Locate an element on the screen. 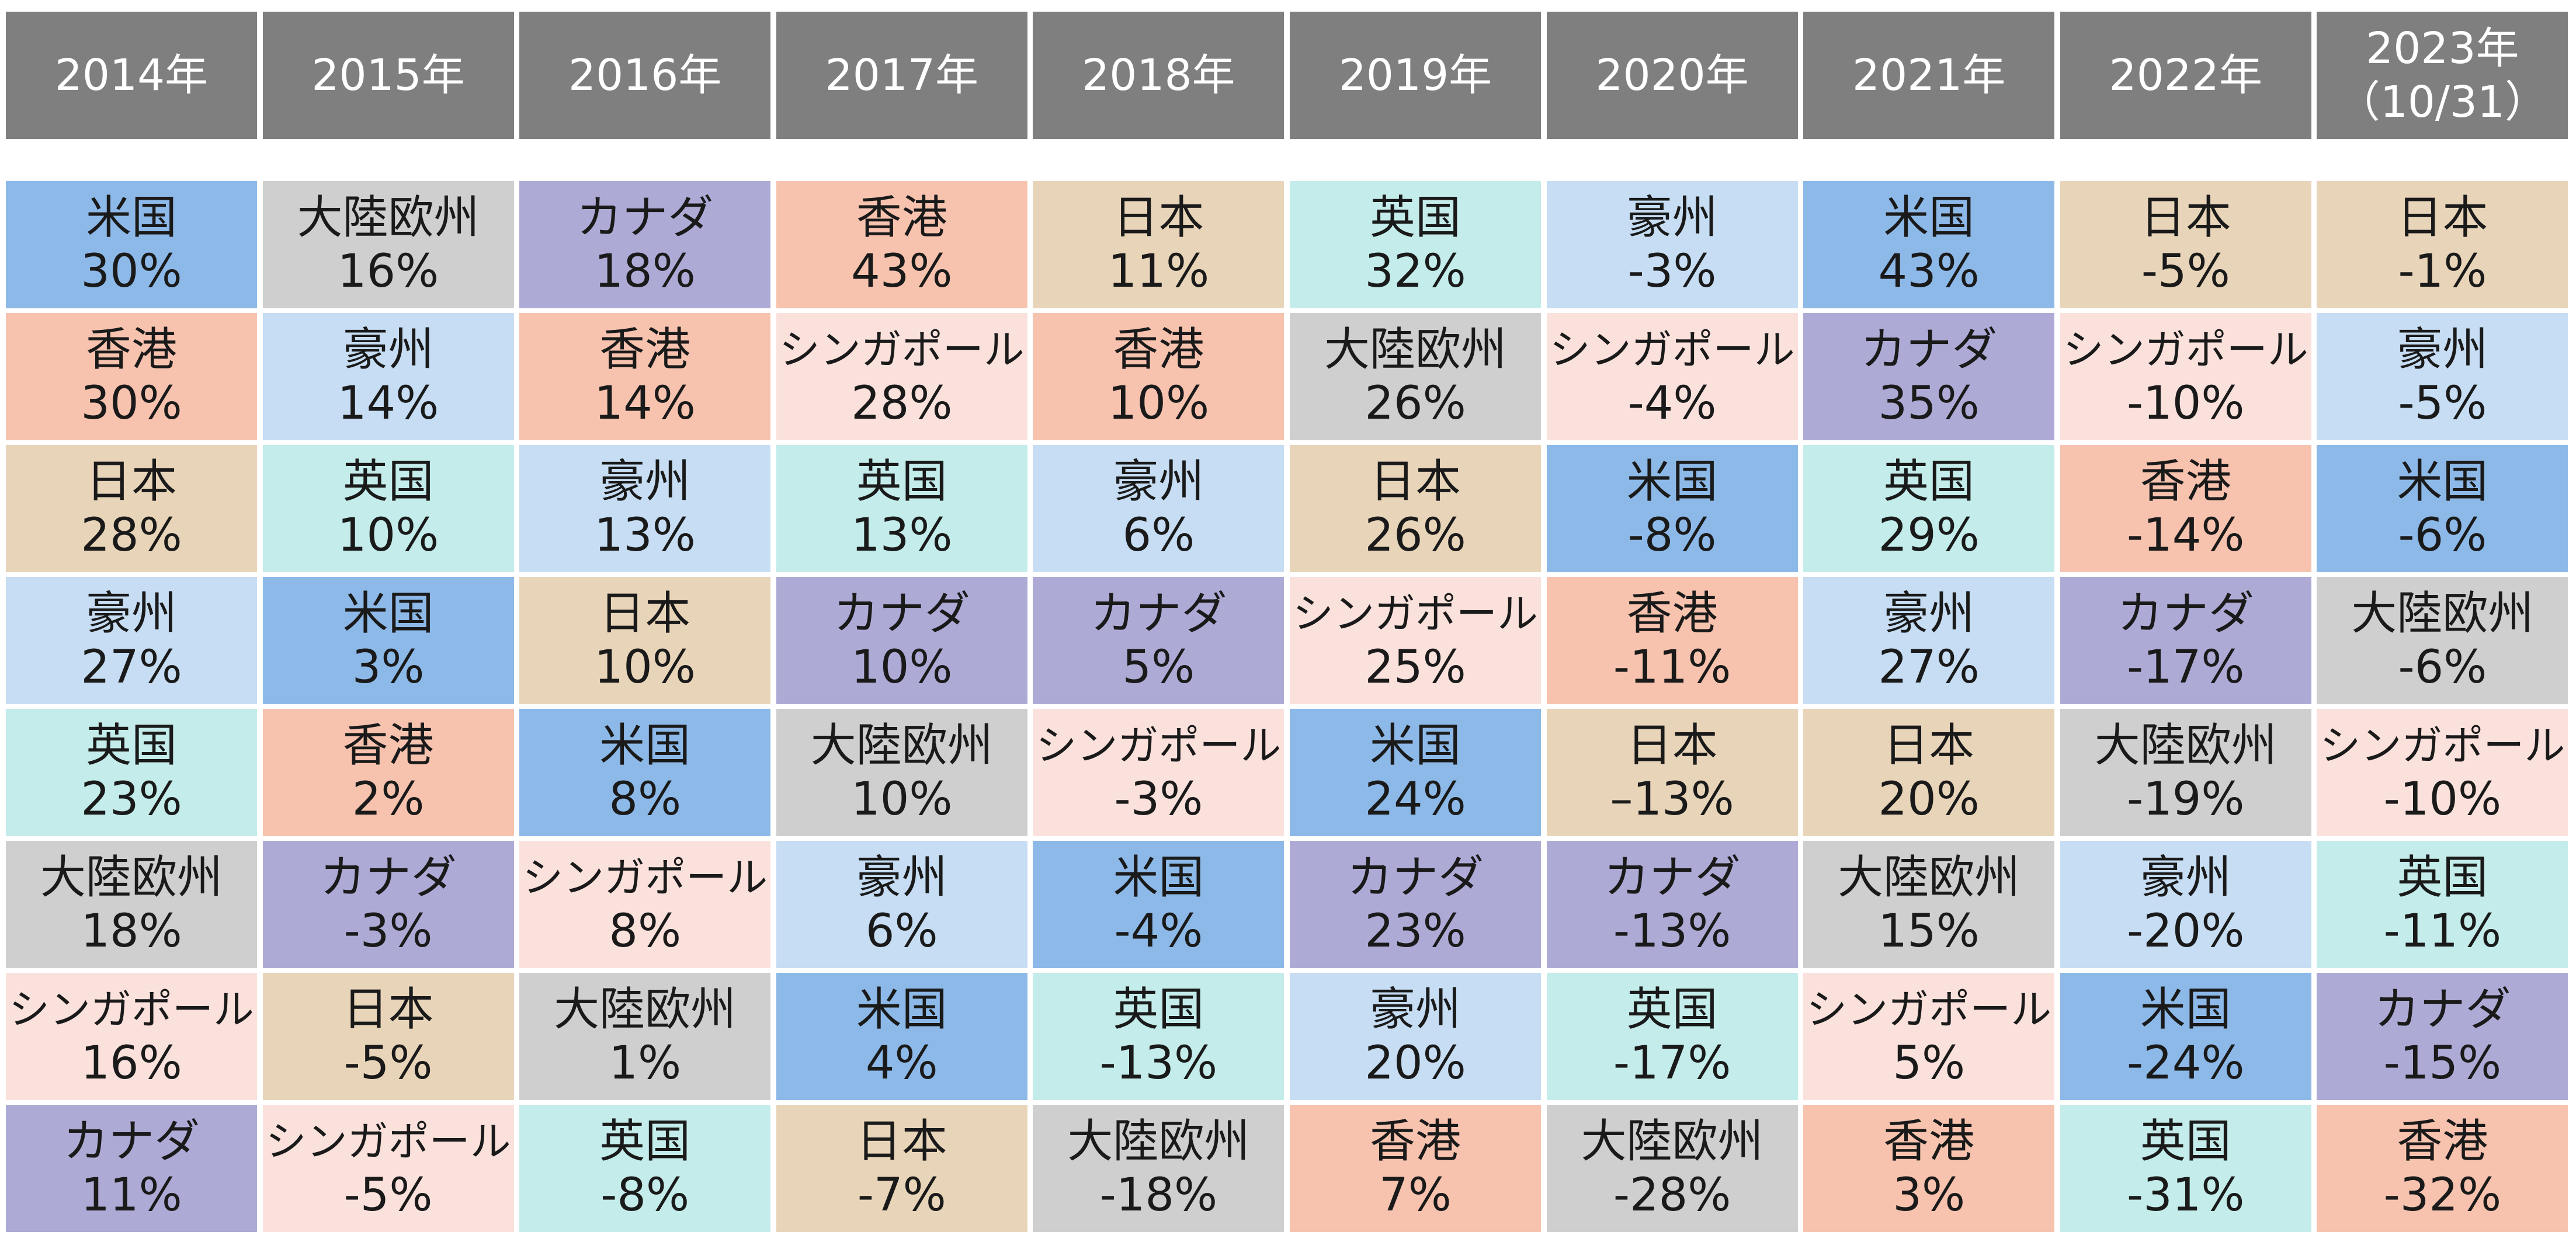  rank-cell: カナダ 23% is located at coordinates (1415, 904).